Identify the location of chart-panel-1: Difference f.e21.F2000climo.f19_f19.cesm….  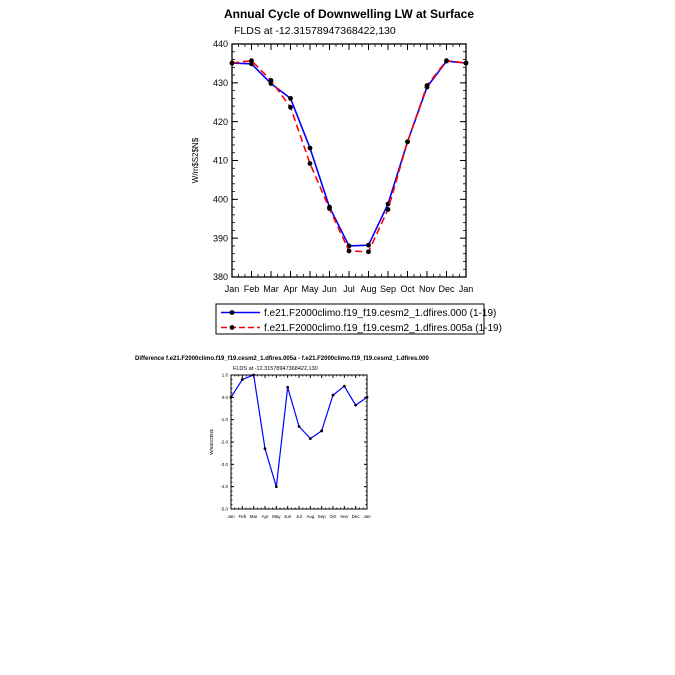
(282, 437).